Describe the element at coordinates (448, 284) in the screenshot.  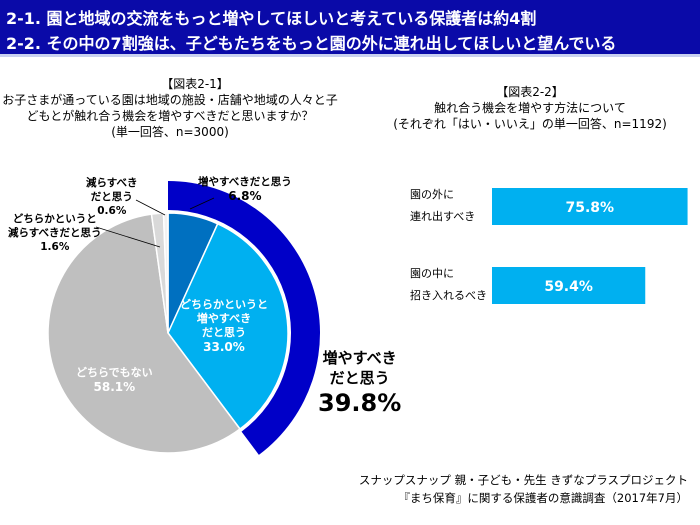
I see `bar-category-2: 園の中に 招き入れるべき` at that location.